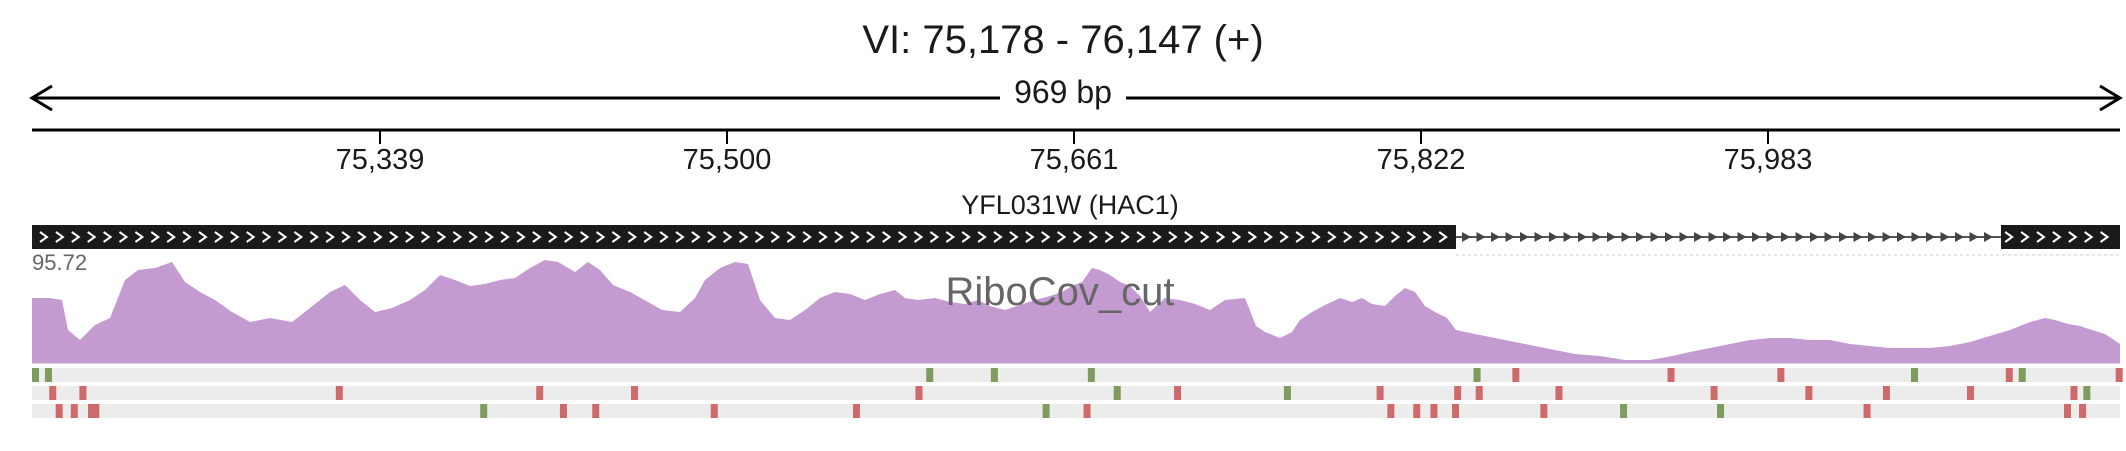 The image size is (2126, 451). Describe the element at coordinates (2111, 98) in the screenshot. I see `right-arrowhead` at that location.